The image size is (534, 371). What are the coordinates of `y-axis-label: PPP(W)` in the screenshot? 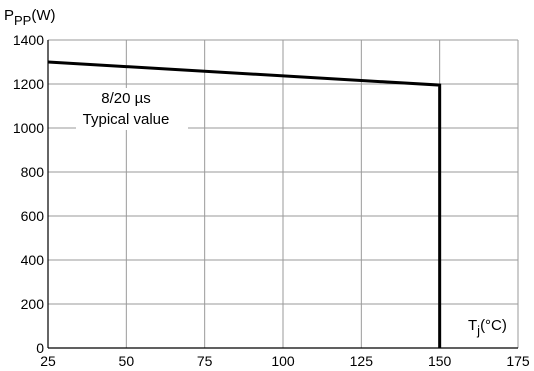 It's located at (30, 17).